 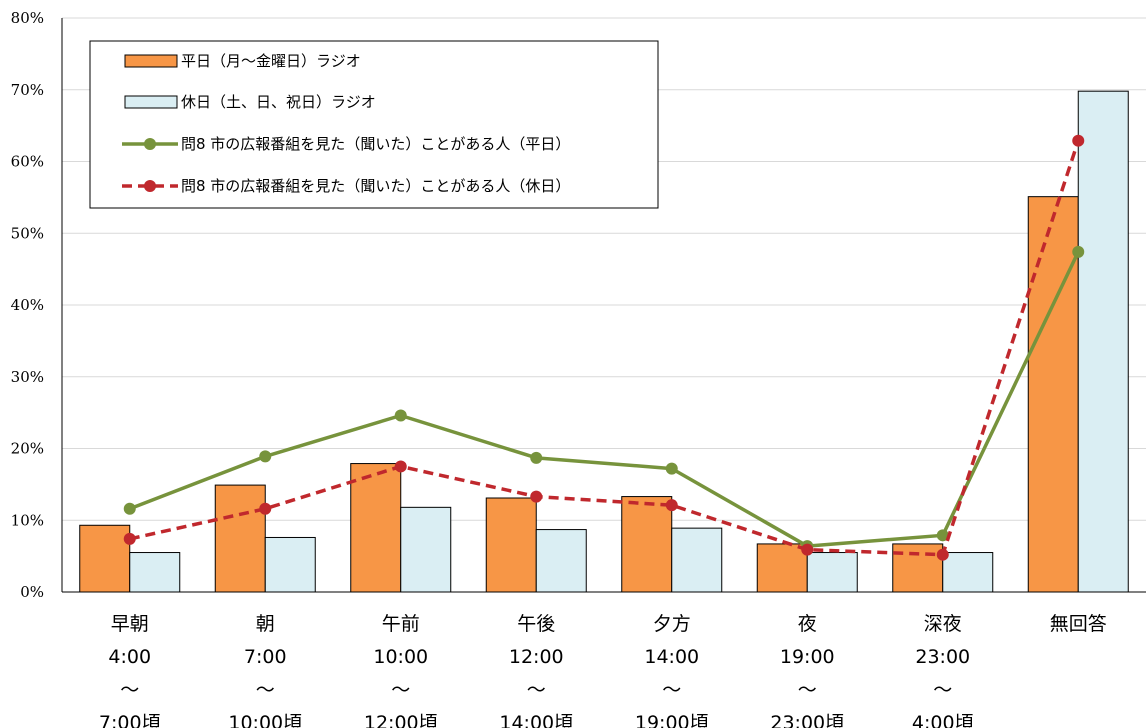 What do you see at coordinates (32, 592) in the screenshot?
I see `y-tick-label: 0%` at bounding box center [32, 592].